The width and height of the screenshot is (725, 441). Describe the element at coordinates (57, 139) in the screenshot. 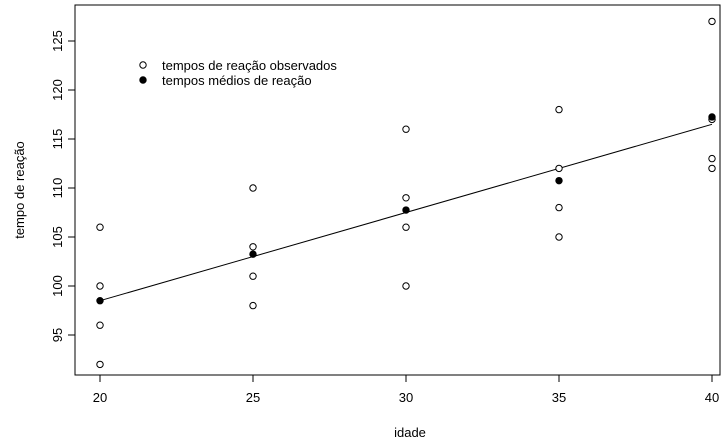

I see `y-tick-label: 115` at that location.